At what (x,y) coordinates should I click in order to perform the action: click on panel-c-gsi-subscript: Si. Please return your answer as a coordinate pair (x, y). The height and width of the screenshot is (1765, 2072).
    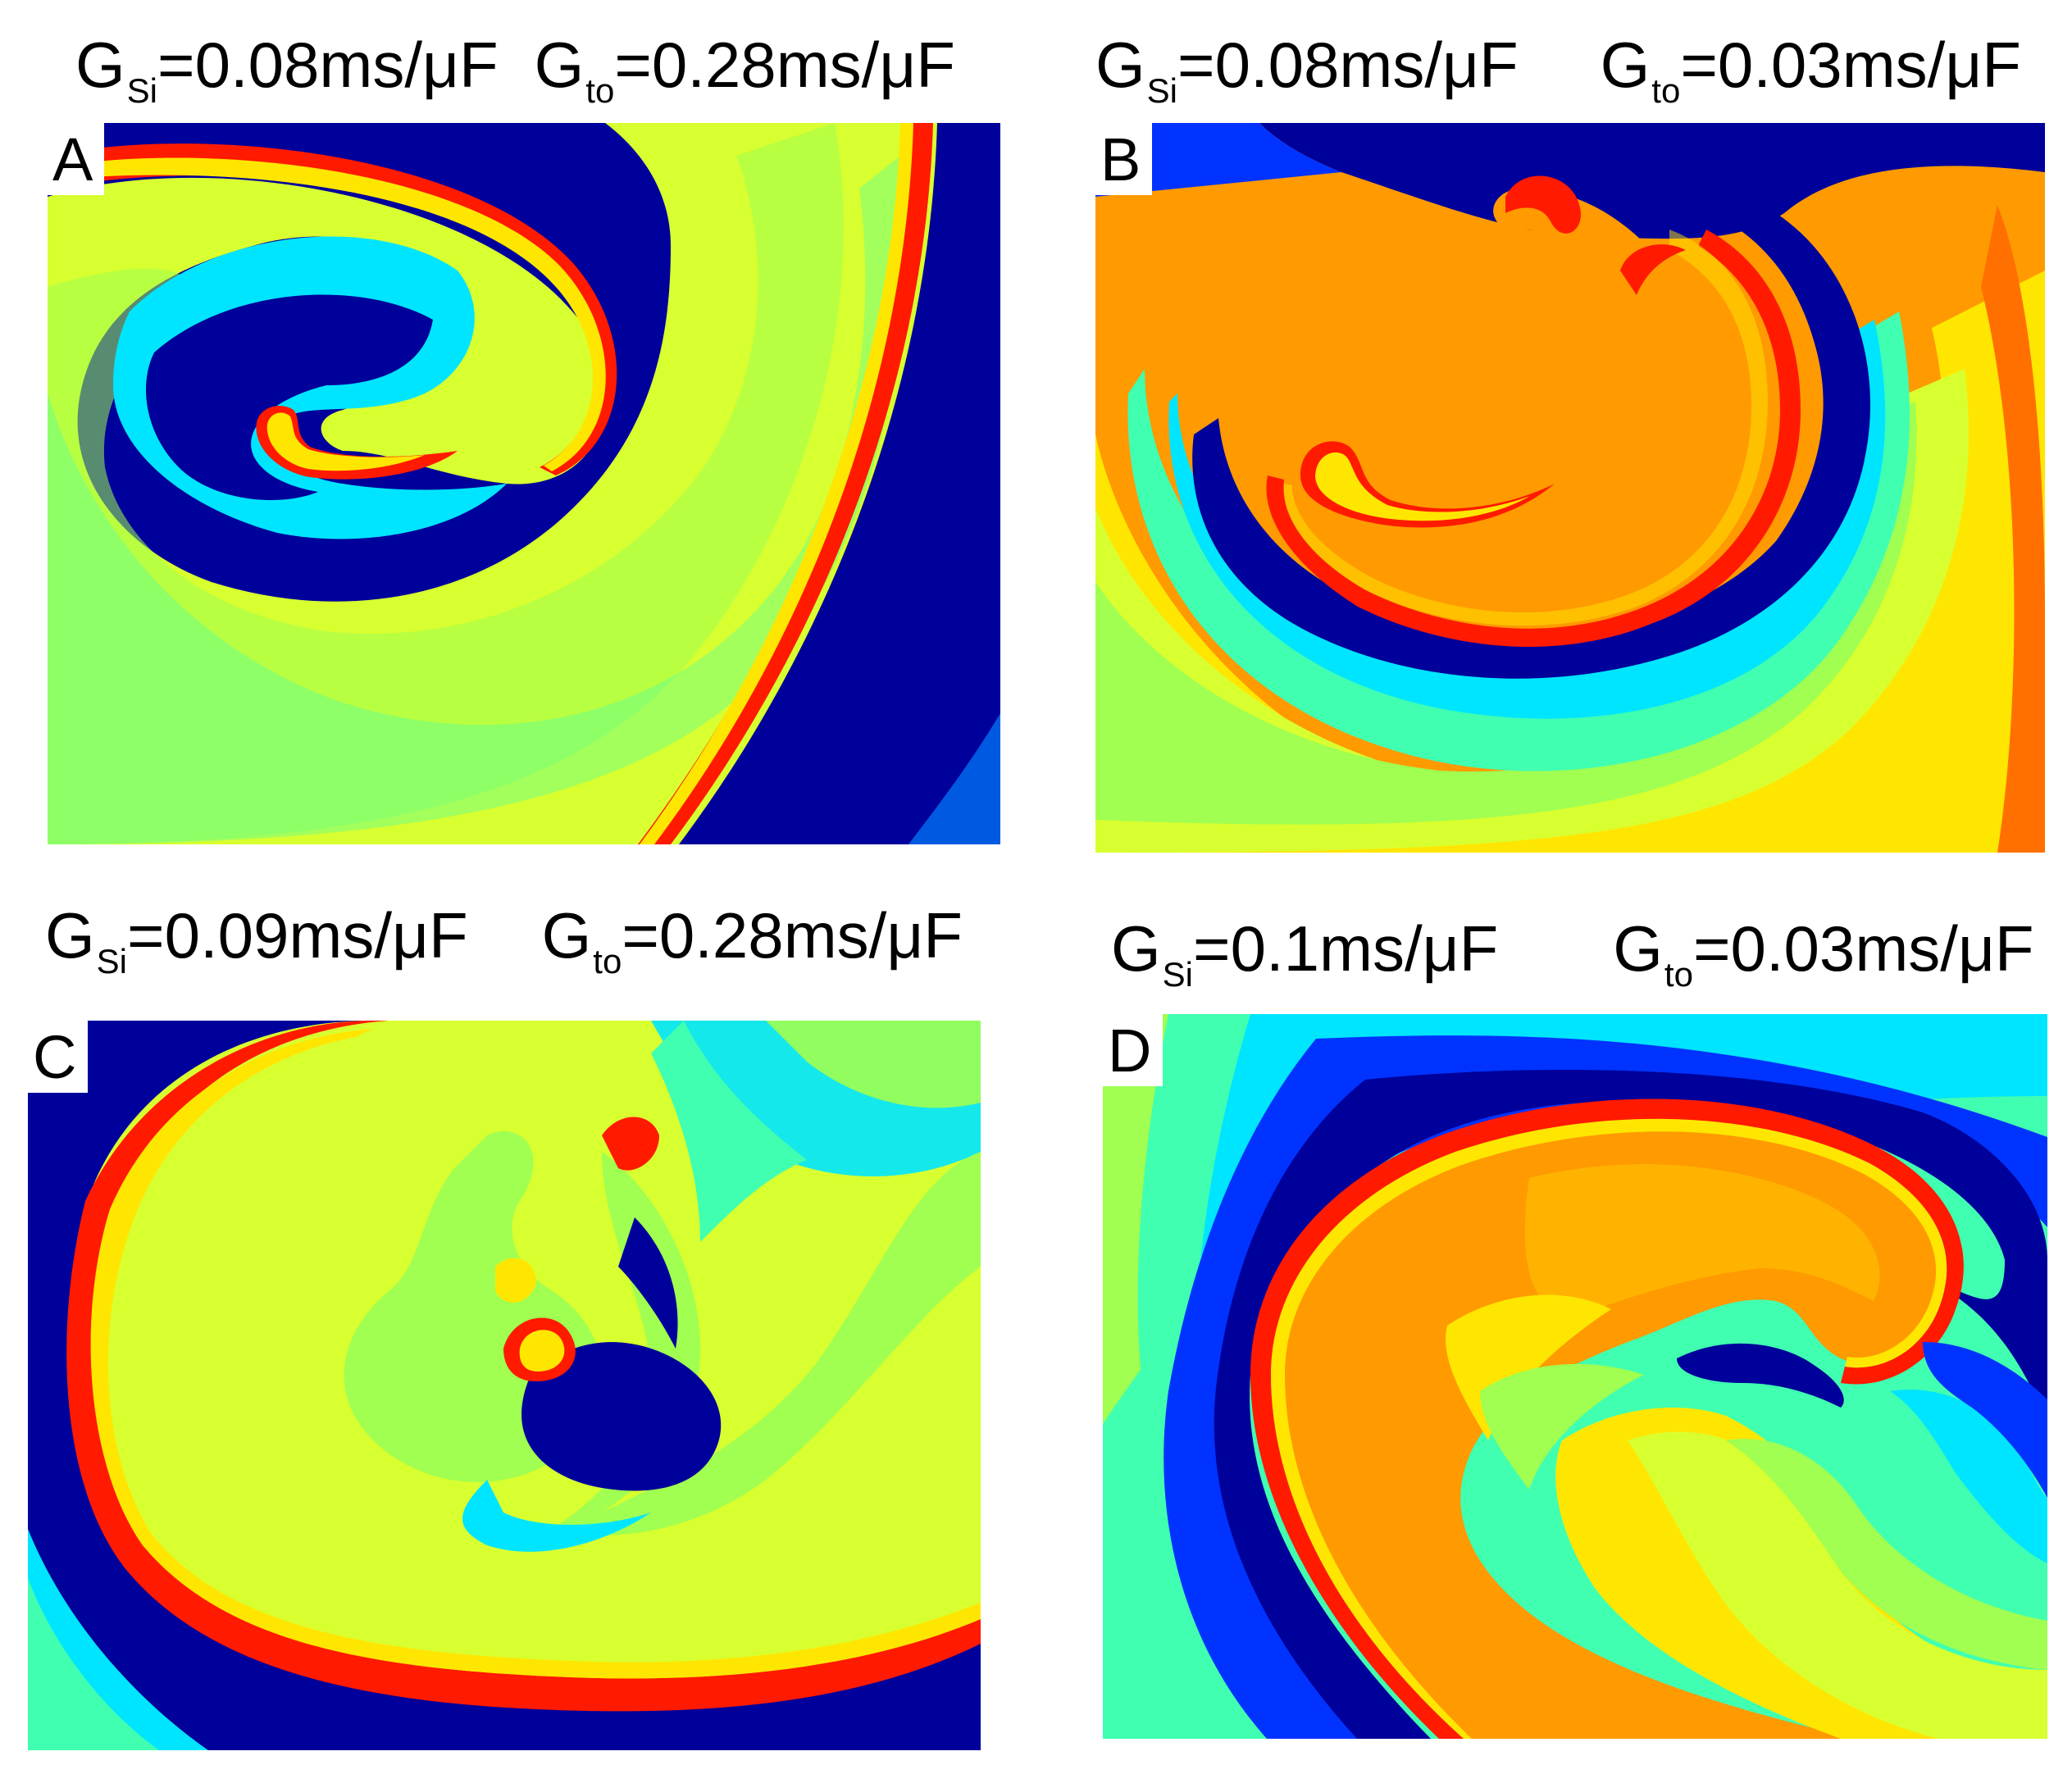
    Looking at the image, I should click on (112, 961).